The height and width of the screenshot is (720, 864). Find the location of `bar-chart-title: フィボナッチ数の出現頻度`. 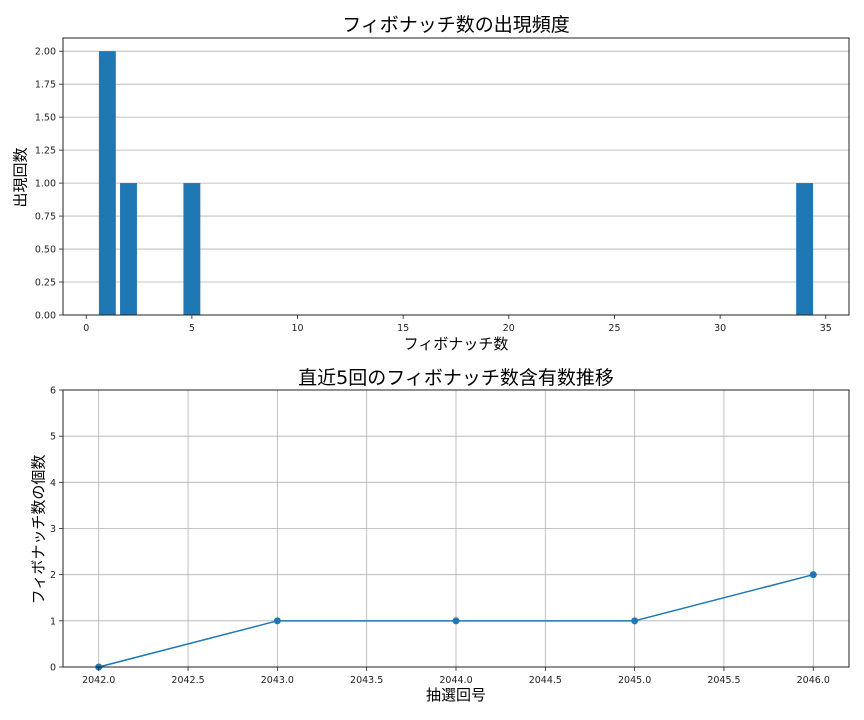

bar-chart-title: フィボナッチ数の出現頻度 is located at coordinates (456, 25).